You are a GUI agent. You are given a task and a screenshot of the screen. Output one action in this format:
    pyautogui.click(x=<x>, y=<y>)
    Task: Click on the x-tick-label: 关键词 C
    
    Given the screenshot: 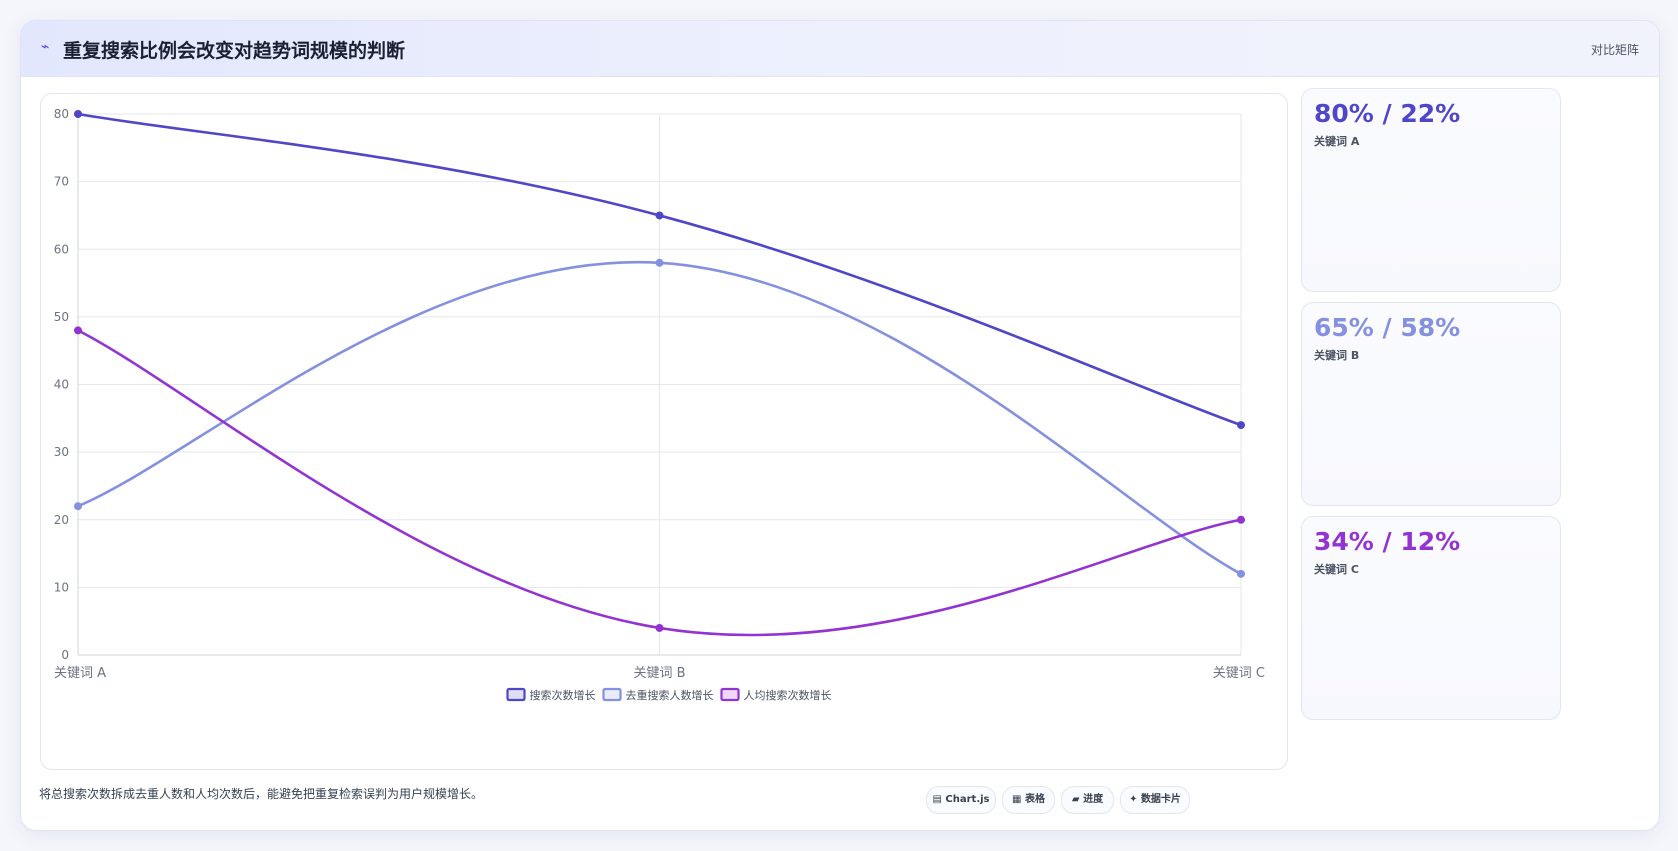 What is the action you would take?
    pyautogui.click(x=1239, y=673)
    